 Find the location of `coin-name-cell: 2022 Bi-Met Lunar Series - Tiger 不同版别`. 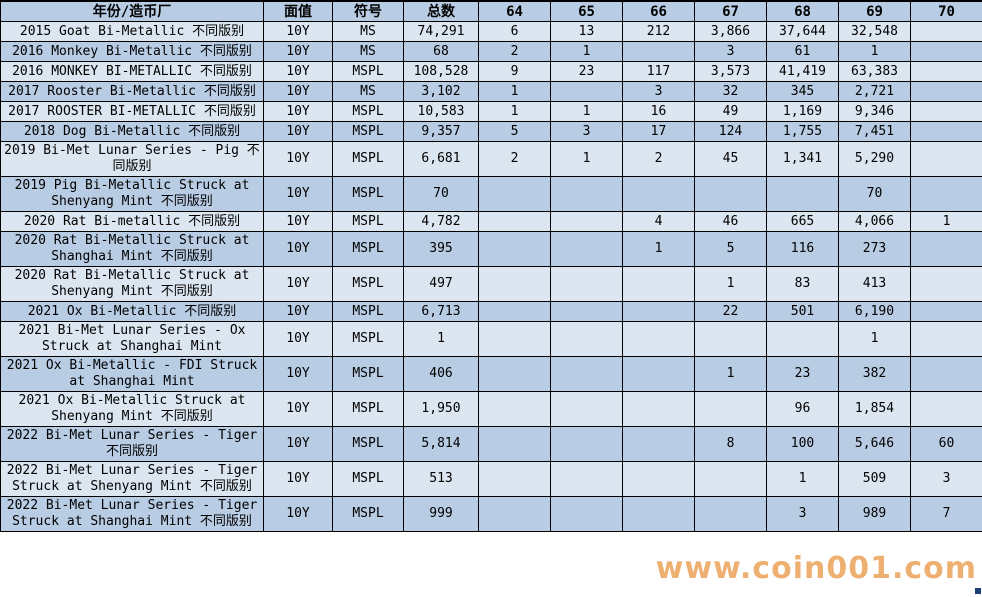

coin-name-cell: 2022 Bi-Met Lunar Series - Tiger 不同版别 is located at coordinates (132, 444).